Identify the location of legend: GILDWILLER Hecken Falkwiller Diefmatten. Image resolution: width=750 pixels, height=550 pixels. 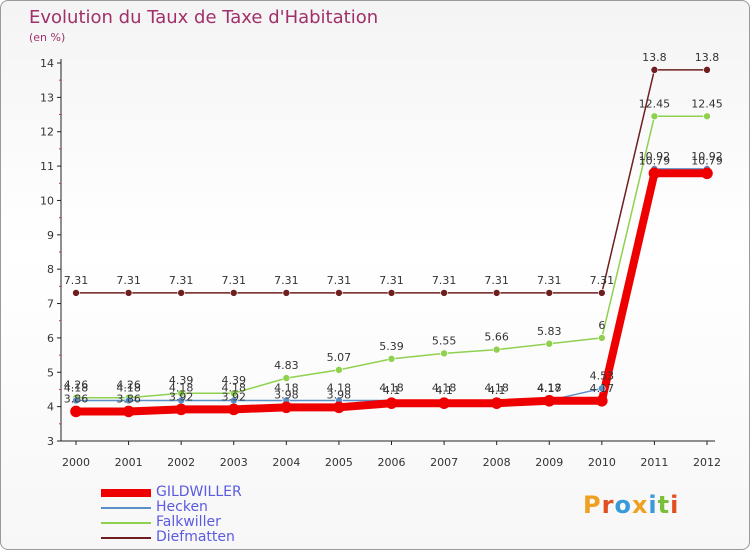
(171, 515).